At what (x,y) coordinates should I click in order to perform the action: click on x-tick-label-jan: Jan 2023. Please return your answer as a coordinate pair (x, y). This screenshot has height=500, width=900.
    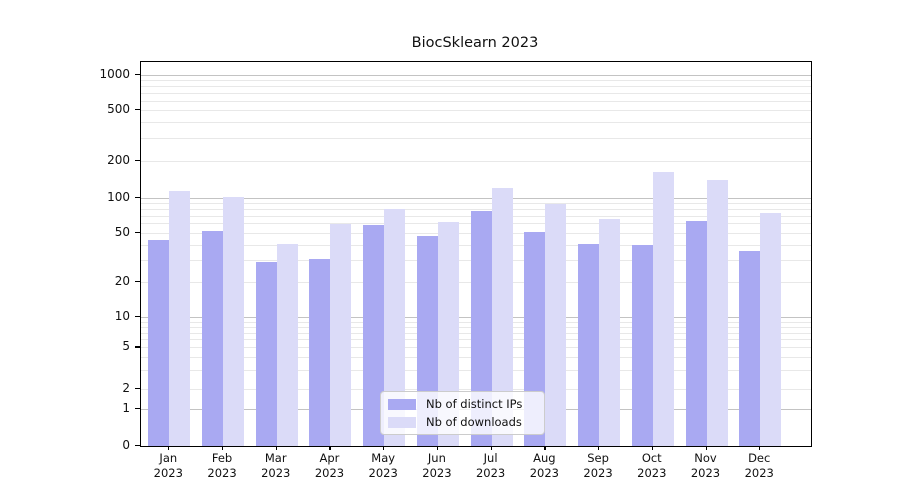
    Looking at the image, I should click on (168, 465).